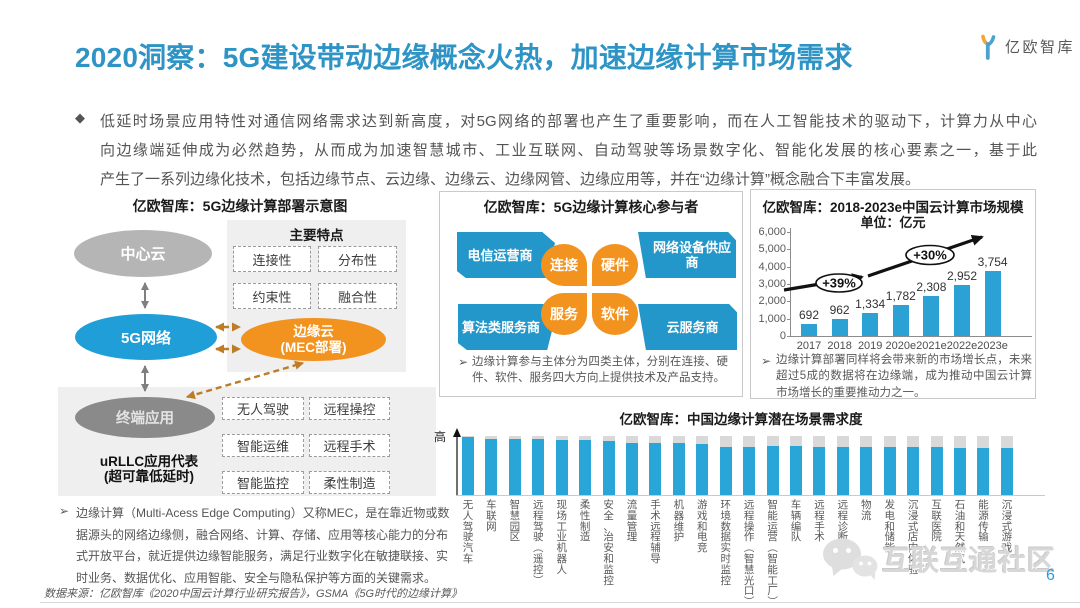 This screenshot has height=608, width=1080. Describe the element at coordinates (564, 314) in the screenshot. I see `domain-service: 服务` at that location.